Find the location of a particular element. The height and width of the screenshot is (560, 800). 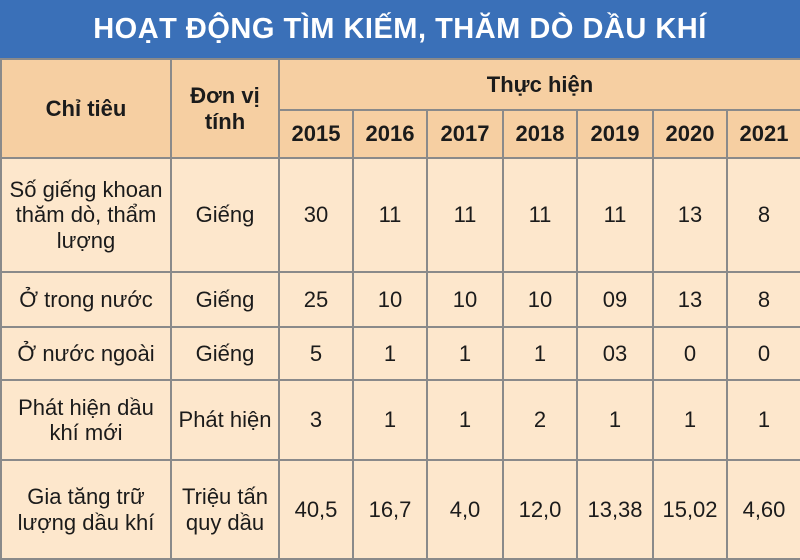

year-header: 2015 is located at coordinates (316, 134).